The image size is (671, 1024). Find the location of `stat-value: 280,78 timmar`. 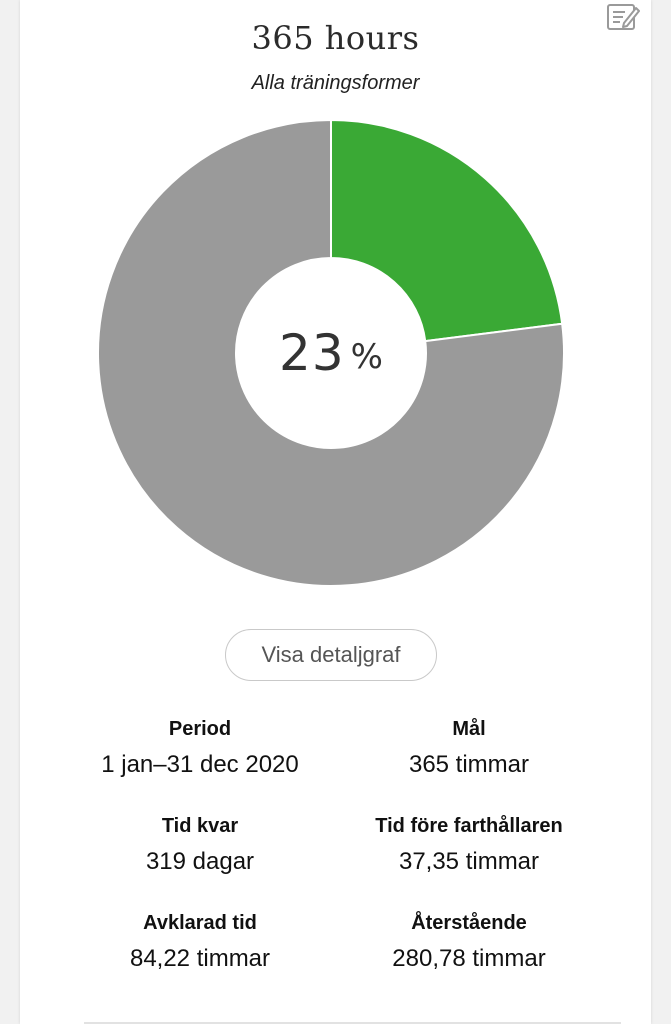

stat-value: 280,78 timmar is located at coordinates (469, 958).